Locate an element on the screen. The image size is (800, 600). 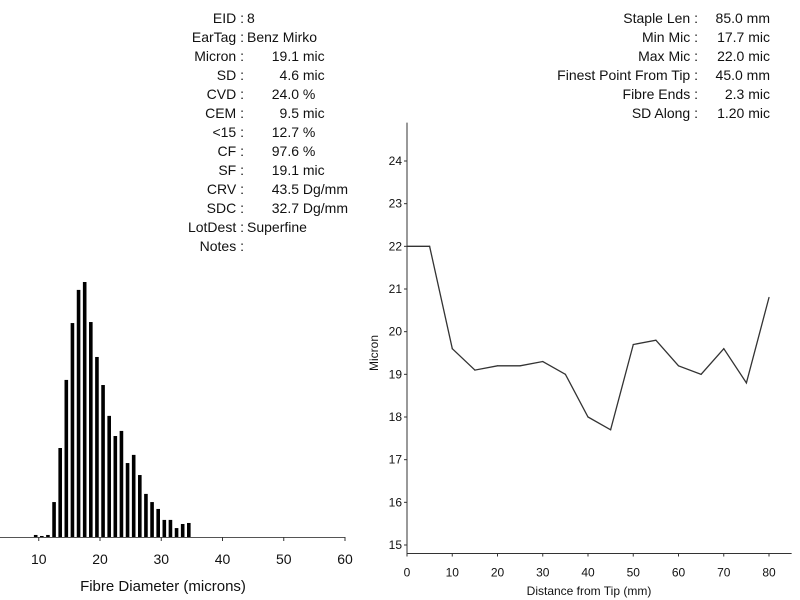
staple-stat-value: 45.0 mm is located at coordinates (742, 75).